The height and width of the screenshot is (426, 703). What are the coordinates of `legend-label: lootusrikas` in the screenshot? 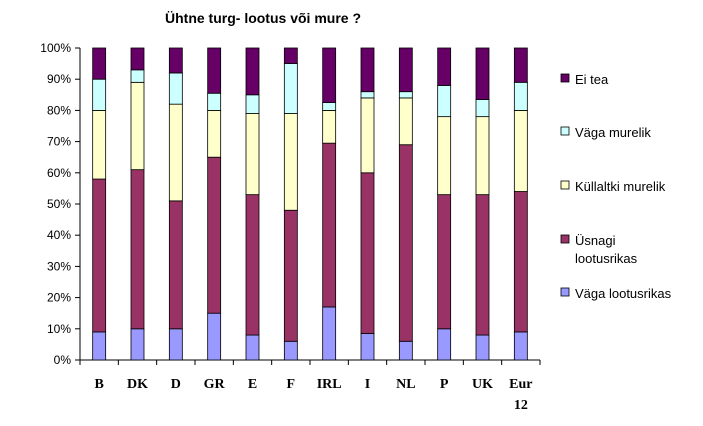 It's located at (606, 258).